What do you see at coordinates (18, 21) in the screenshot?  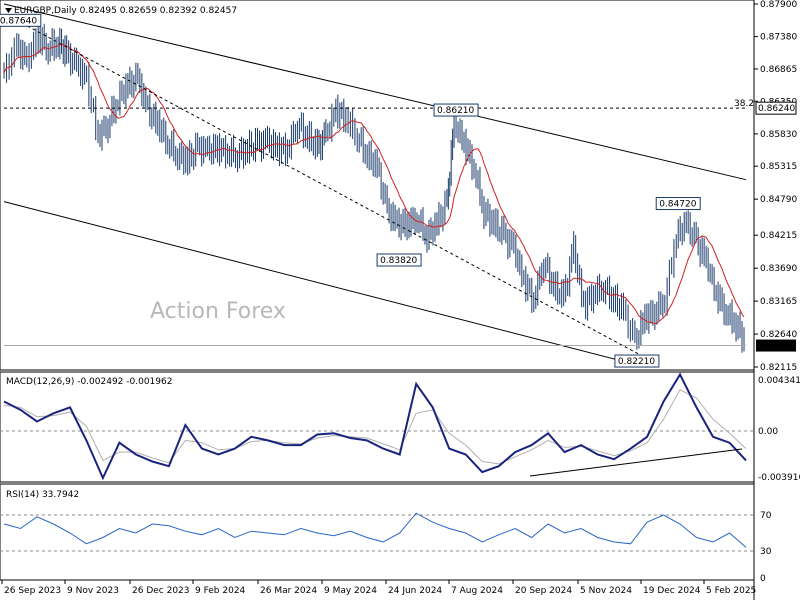 I see `annotation-label: 0.87640` at bounding box center [18, 21].